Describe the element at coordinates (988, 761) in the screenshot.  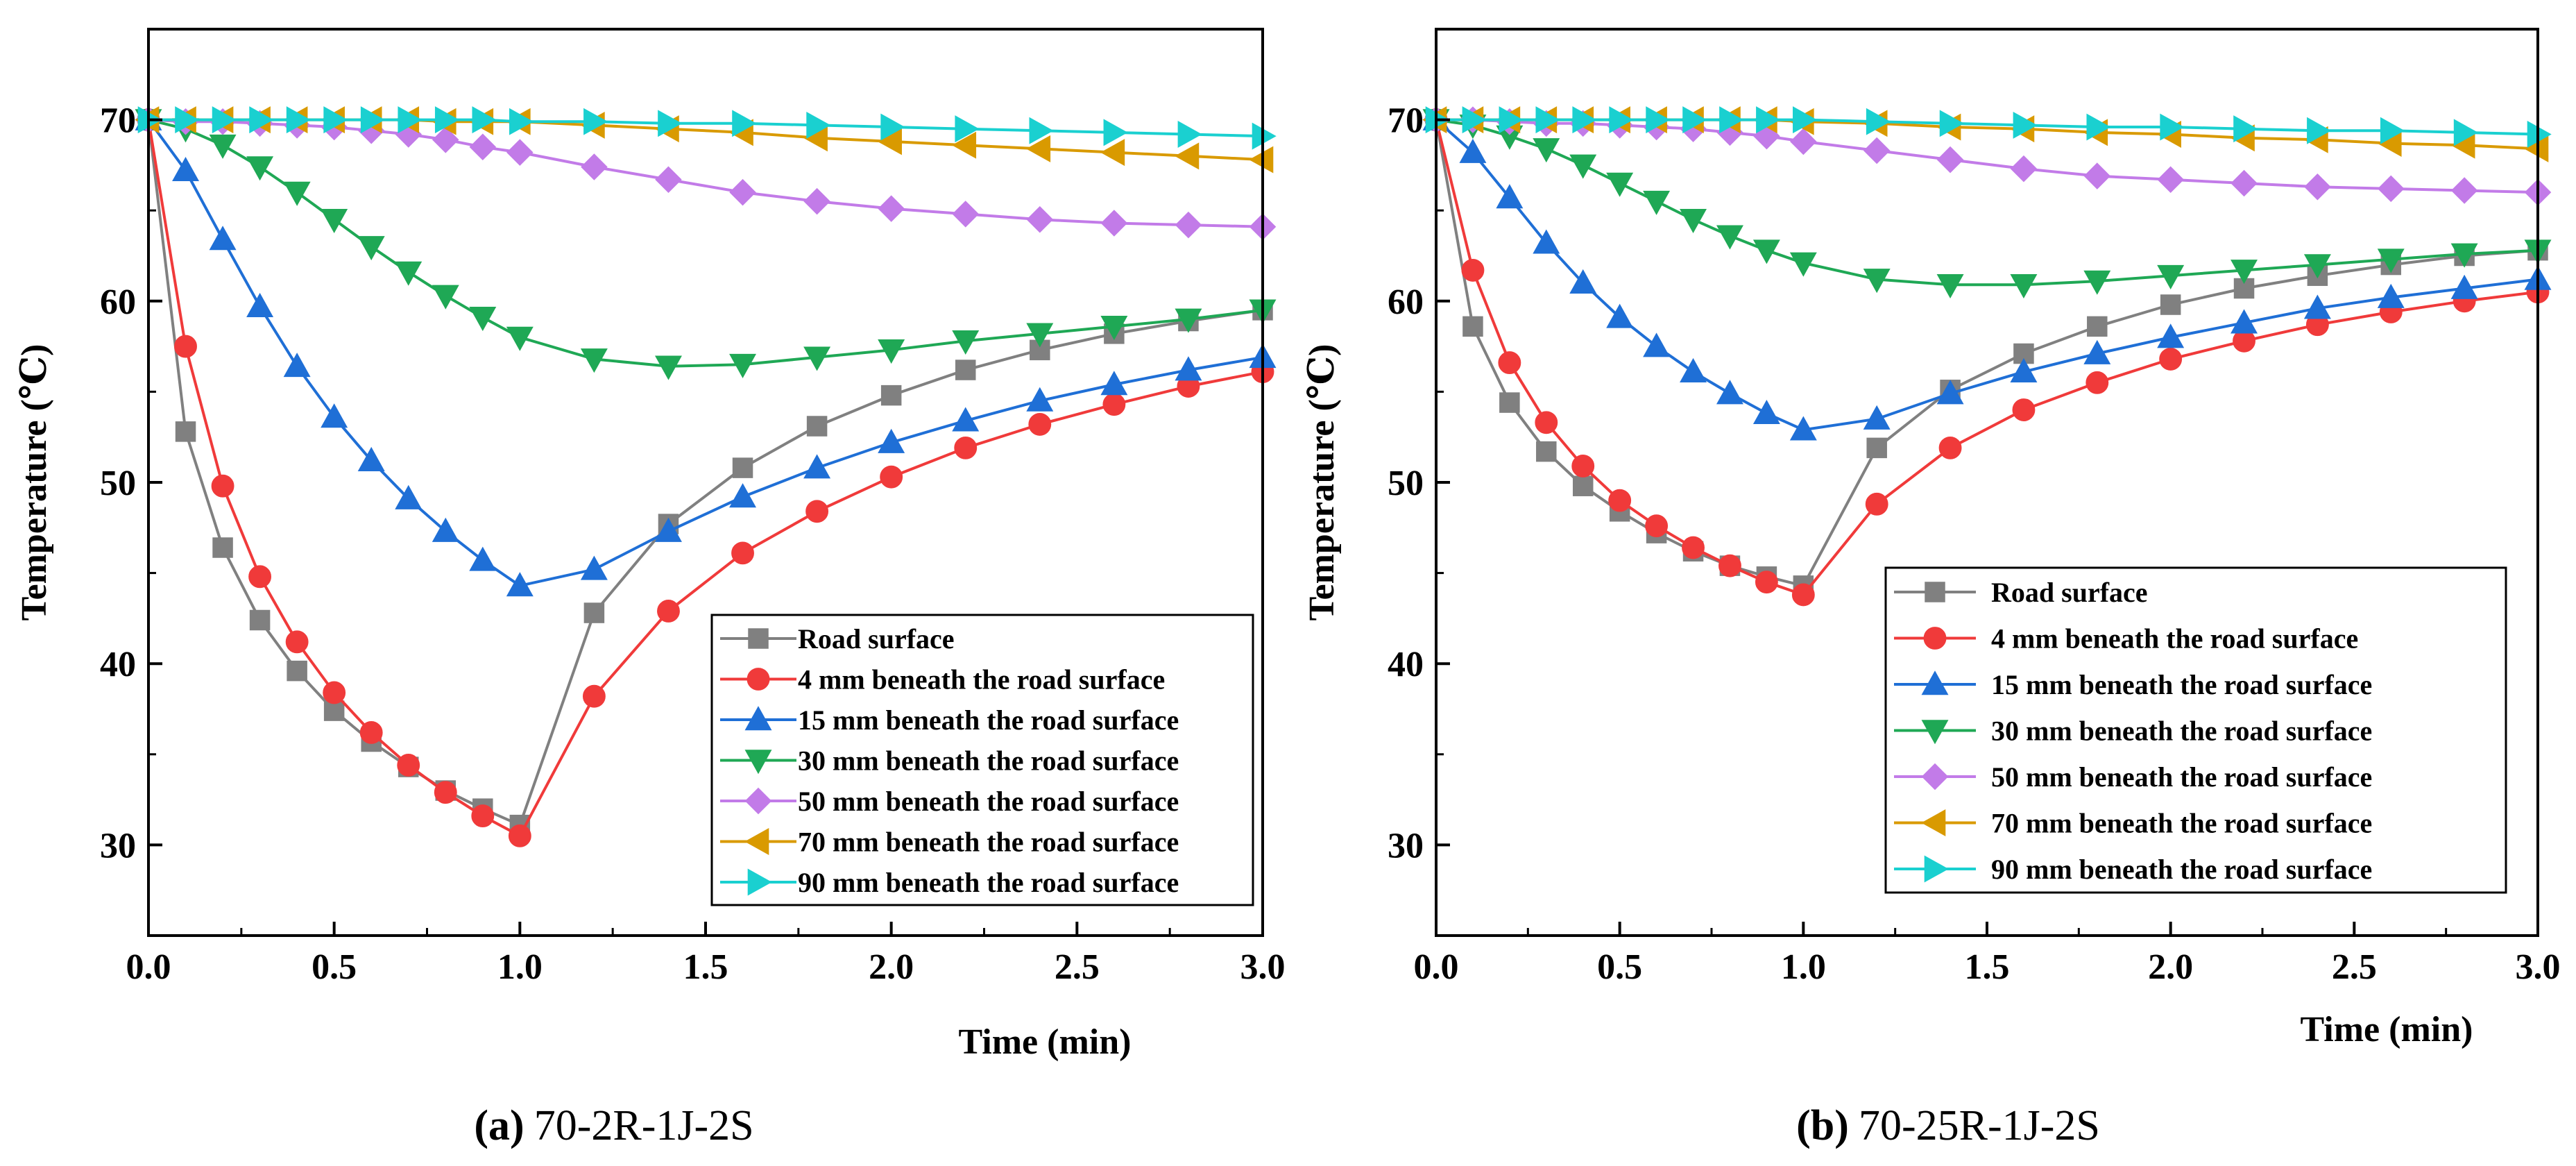
I see `legend-label: 30 mm beneath the road surface` at that location.